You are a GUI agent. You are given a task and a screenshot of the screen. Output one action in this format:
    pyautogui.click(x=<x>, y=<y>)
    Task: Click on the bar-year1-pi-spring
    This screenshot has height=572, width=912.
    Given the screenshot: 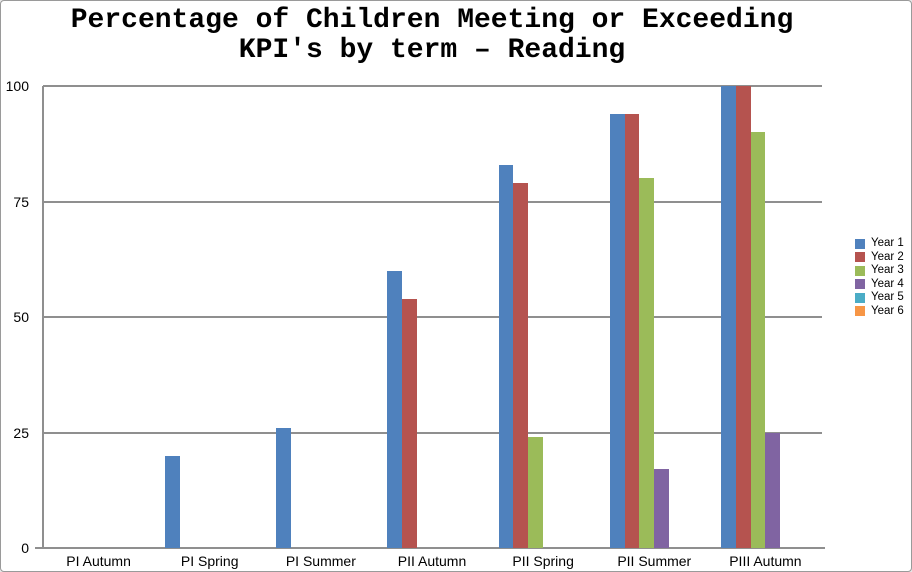 What is the action you would take?
    pyautogui.click(x=172, y=501)
    